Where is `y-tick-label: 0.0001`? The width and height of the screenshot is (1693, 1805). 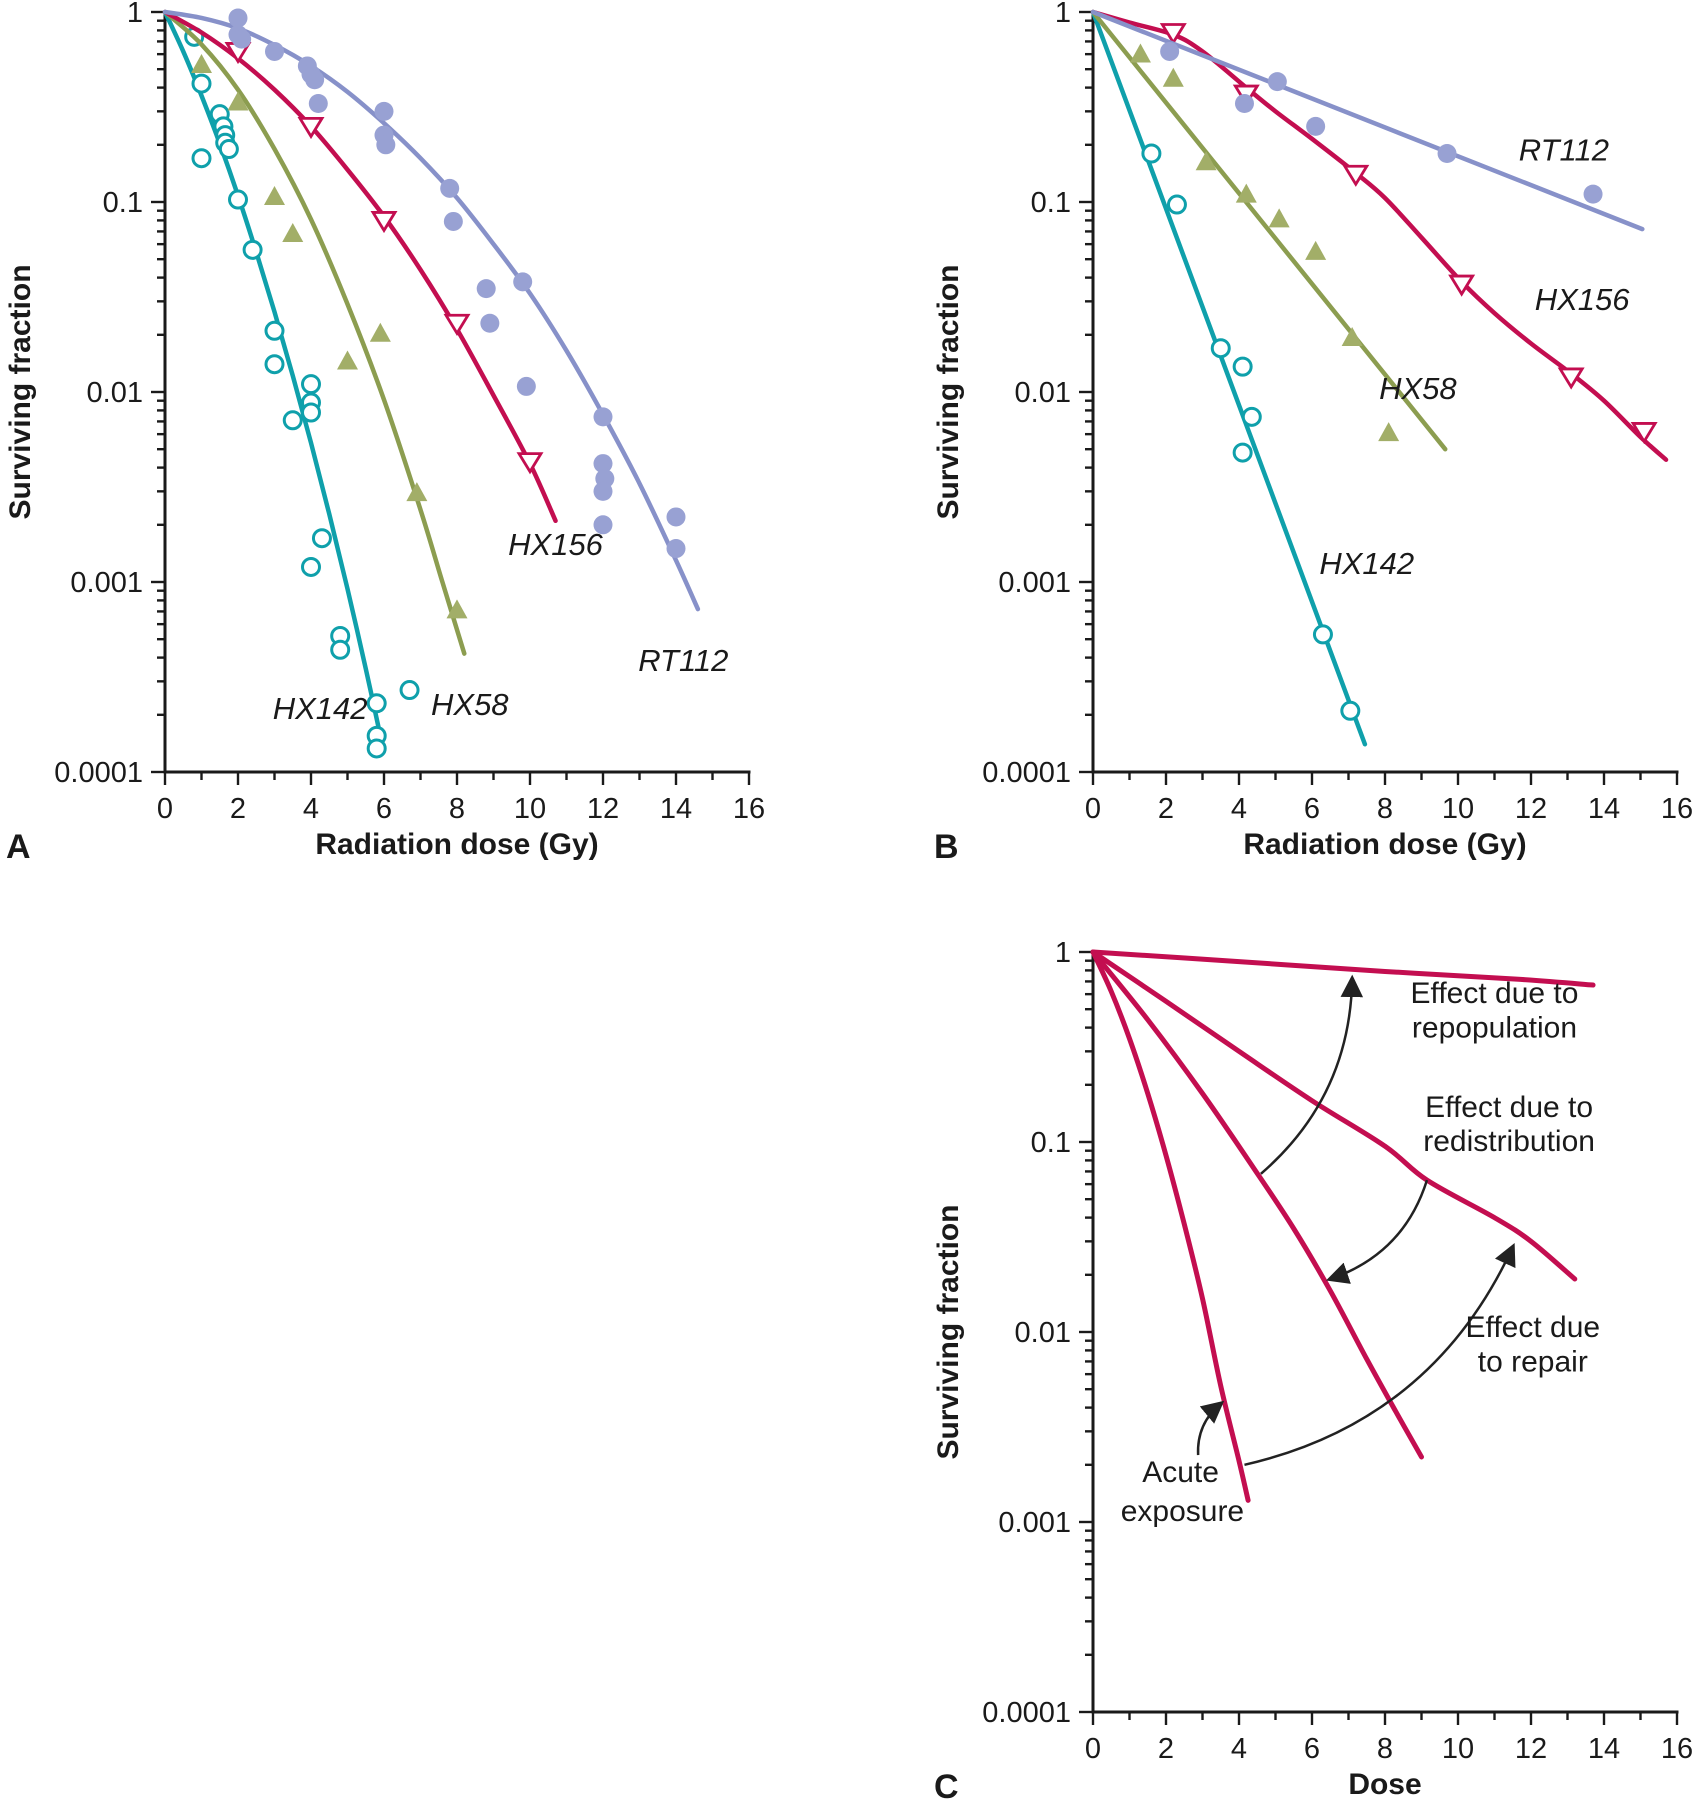 y-tick-label: 0.0001 is located at coordinates (1026, 773).